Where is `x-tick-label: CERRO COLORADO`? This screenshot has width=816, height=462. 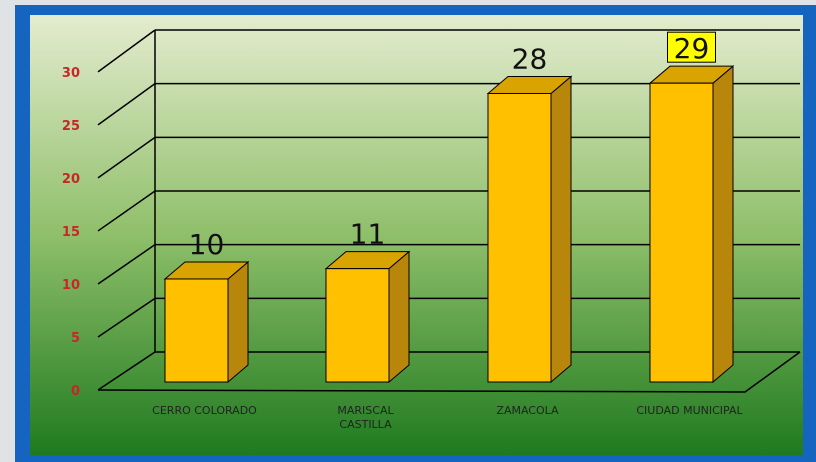 x-tick-label: CERRO COLORADO is located at coordinates (204, 410).